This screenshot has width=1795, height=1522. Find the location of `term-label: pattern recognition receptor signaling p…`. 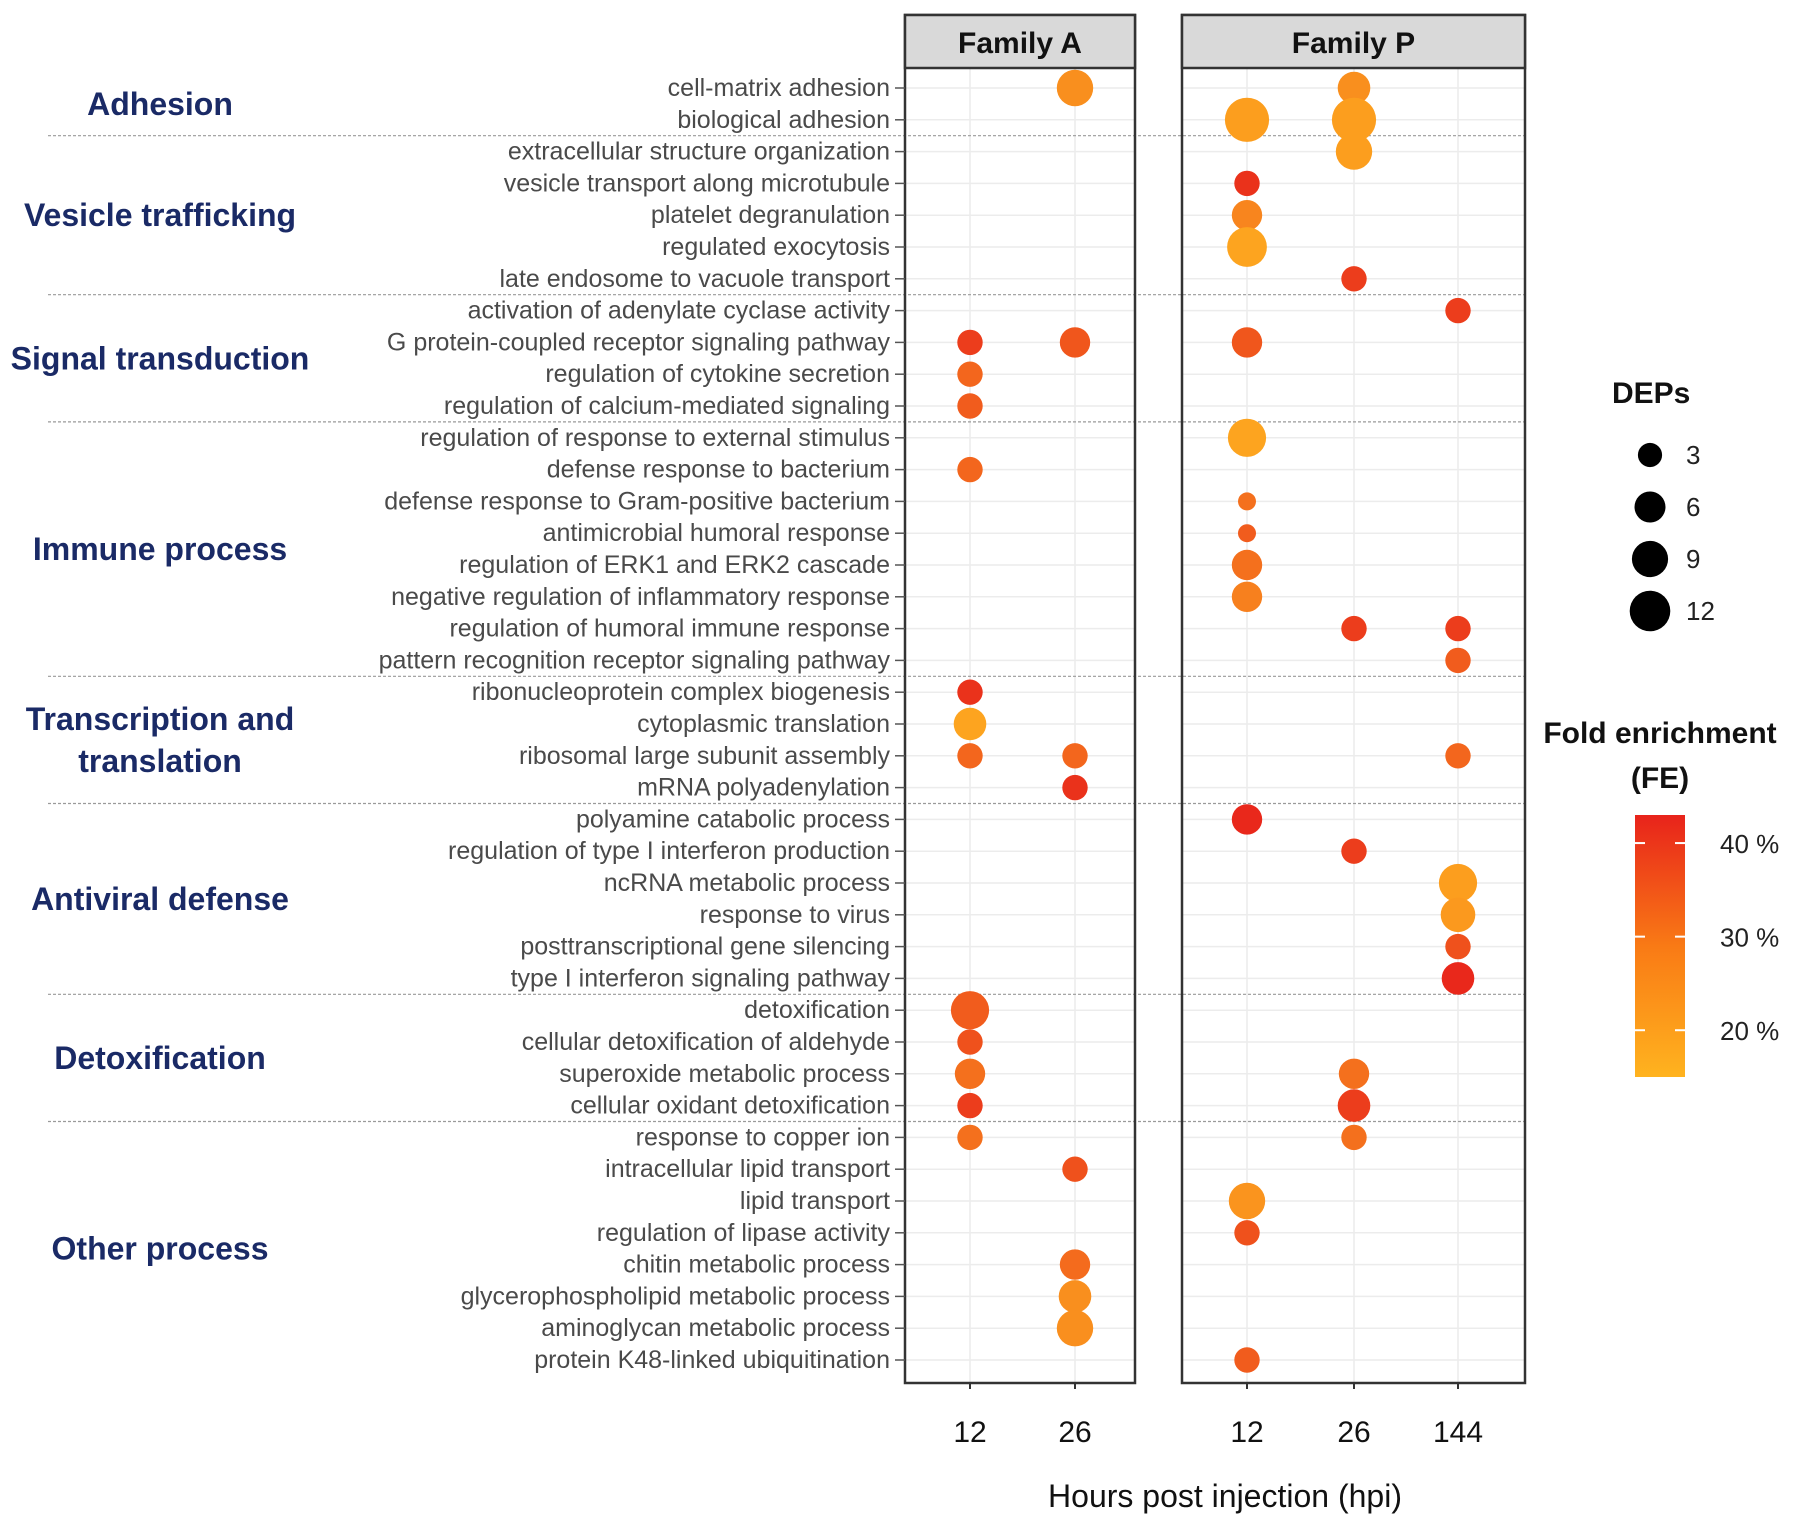

term-label: pattern recognition receptor signaling p… is located at coordinates (635, 660).